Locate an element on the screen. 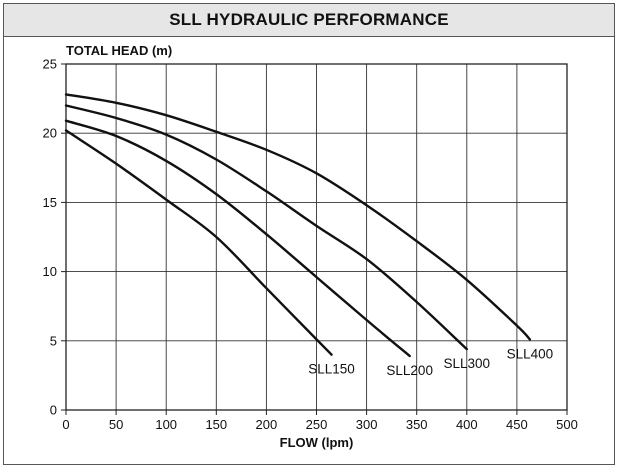  x-axis-title: FLOW (lpm) is located at coordinates (317, 442).